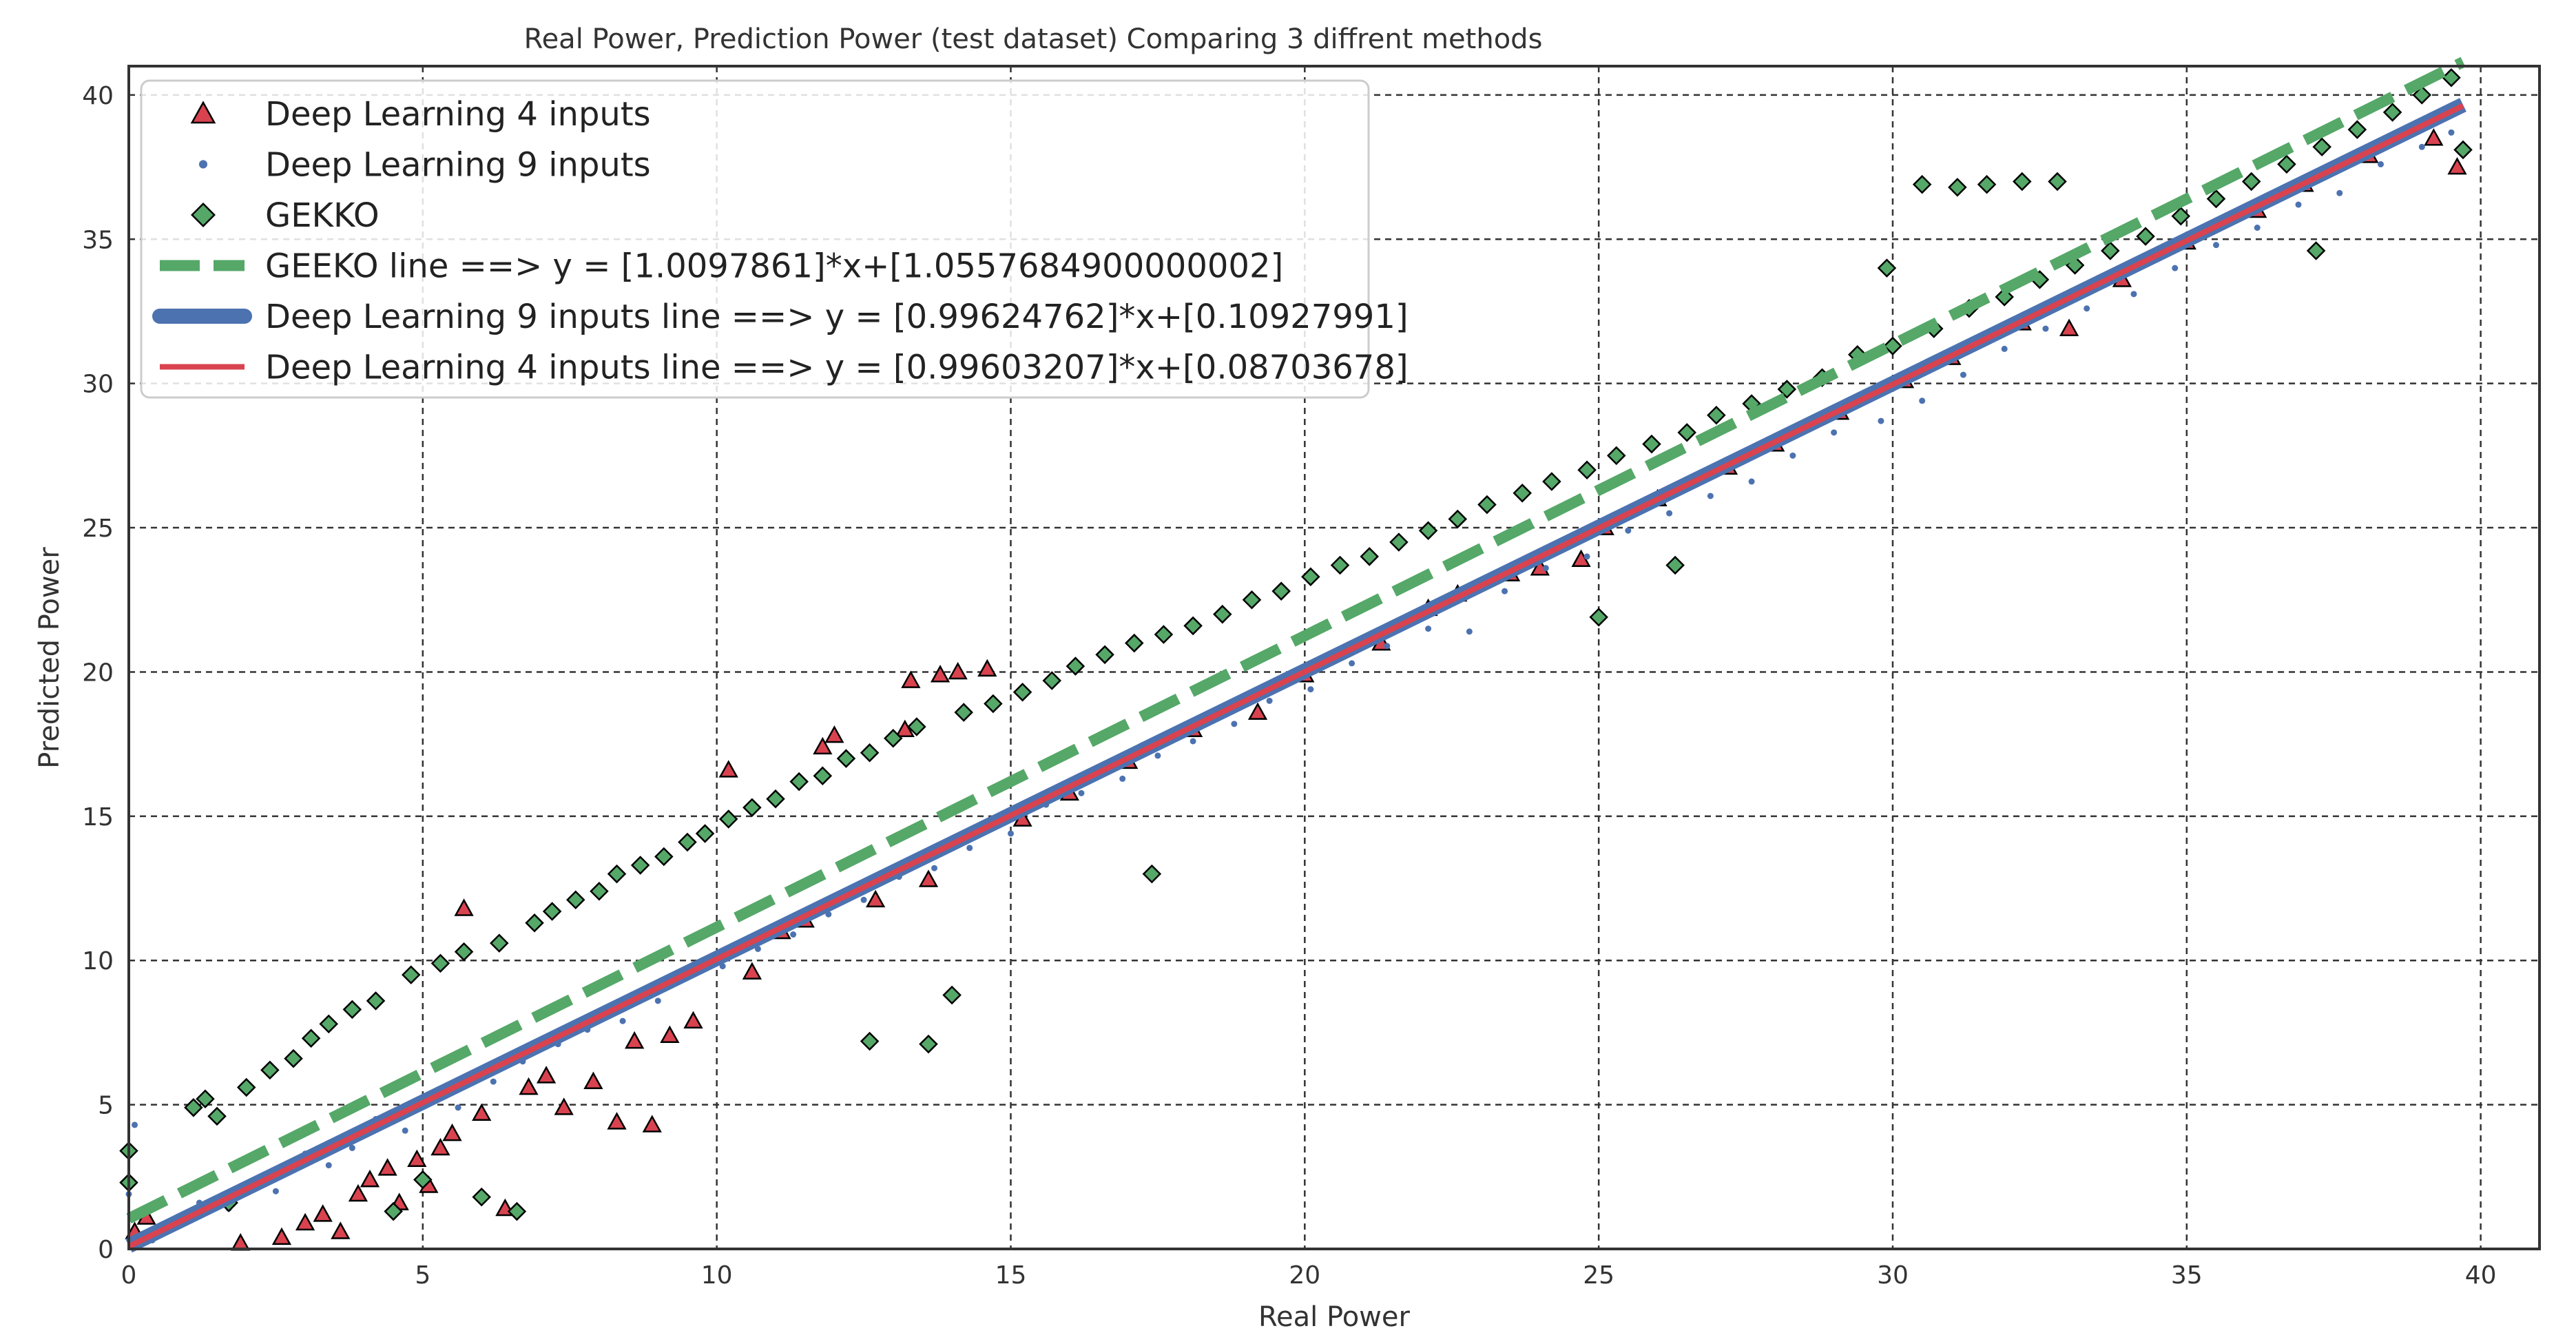 Image resolution: width=2576 pixels, height=1344 pixels. Describe the element at coordinates (2481, 1275) in the screenshot. I see `x-tick-label: 40` at that location.